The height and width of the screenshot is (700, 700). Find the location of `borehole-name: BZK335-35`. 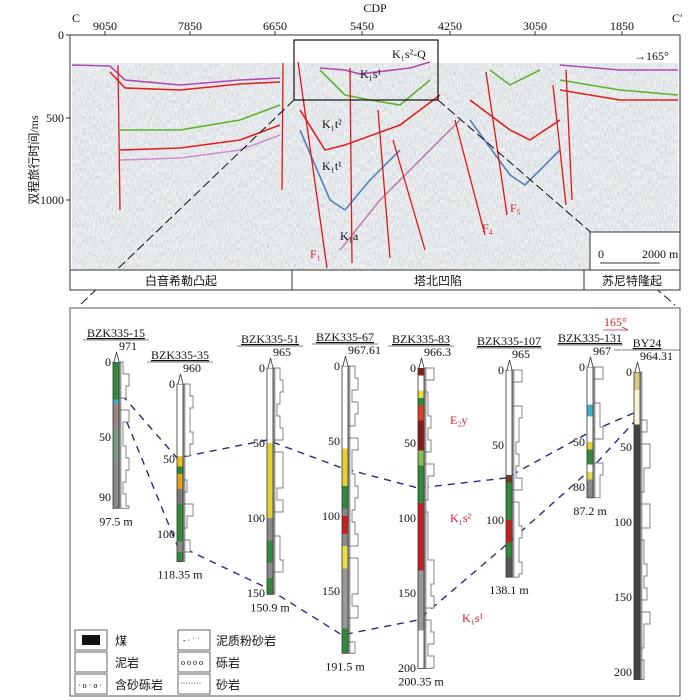

borehole-name: BZK335-35 is located at coordinates (180, 355).